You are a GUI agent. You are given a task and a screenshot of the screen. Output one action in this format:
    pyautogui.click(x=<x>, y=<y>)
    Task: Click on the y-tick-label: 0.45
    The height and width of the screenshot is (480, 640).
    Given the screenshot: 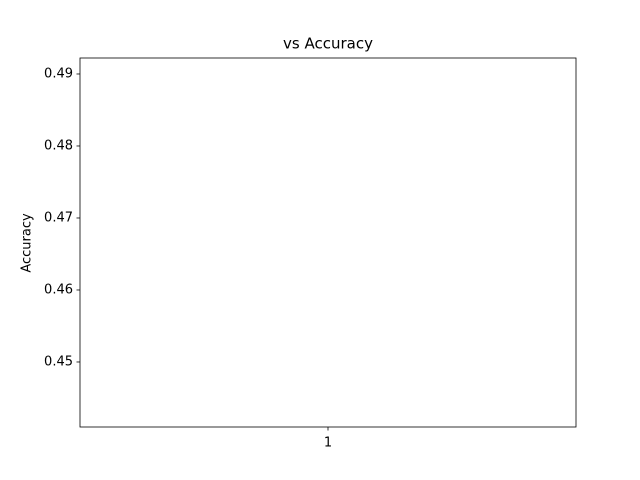 What is the action you would take?
    pyautogui.click(x=58, y=361)
    